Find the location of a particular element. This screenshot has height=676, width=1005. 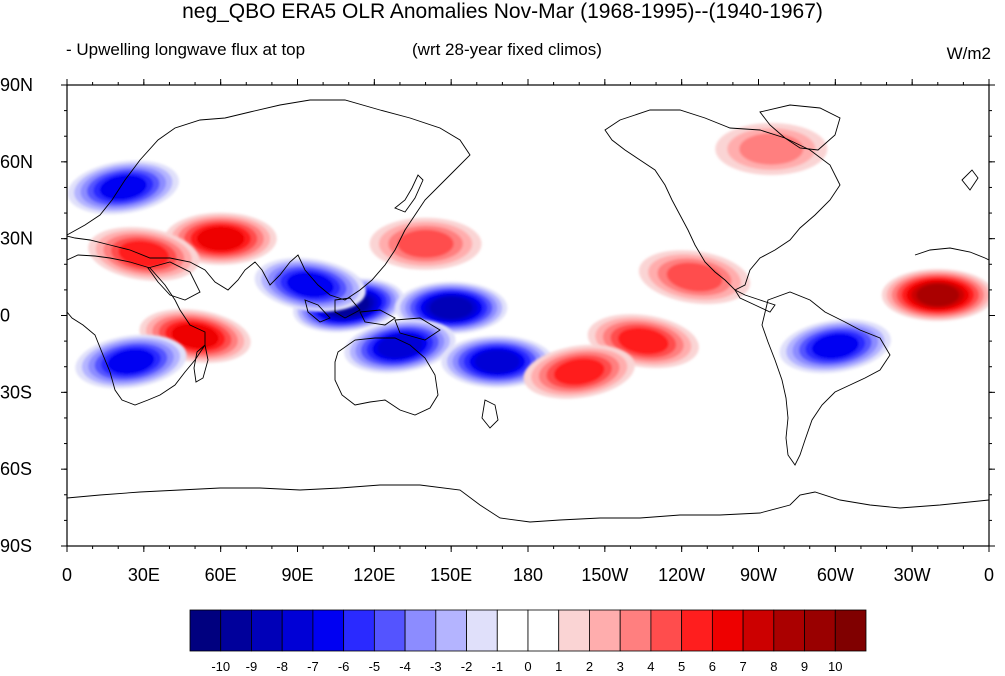

lon-tick-label: 60W is located at coordinates (835, 575).